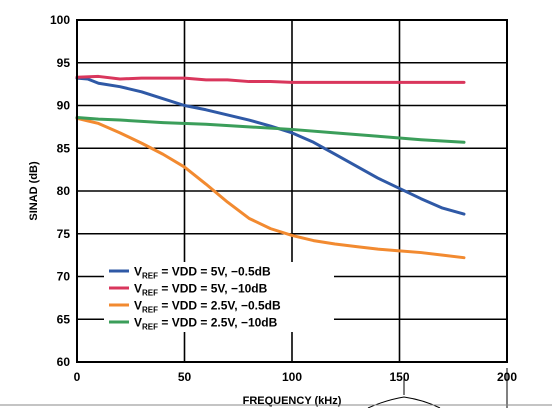 This screenshot has width=552, height=408. I want to click on y-tick-label: 60, so click(64, 362).